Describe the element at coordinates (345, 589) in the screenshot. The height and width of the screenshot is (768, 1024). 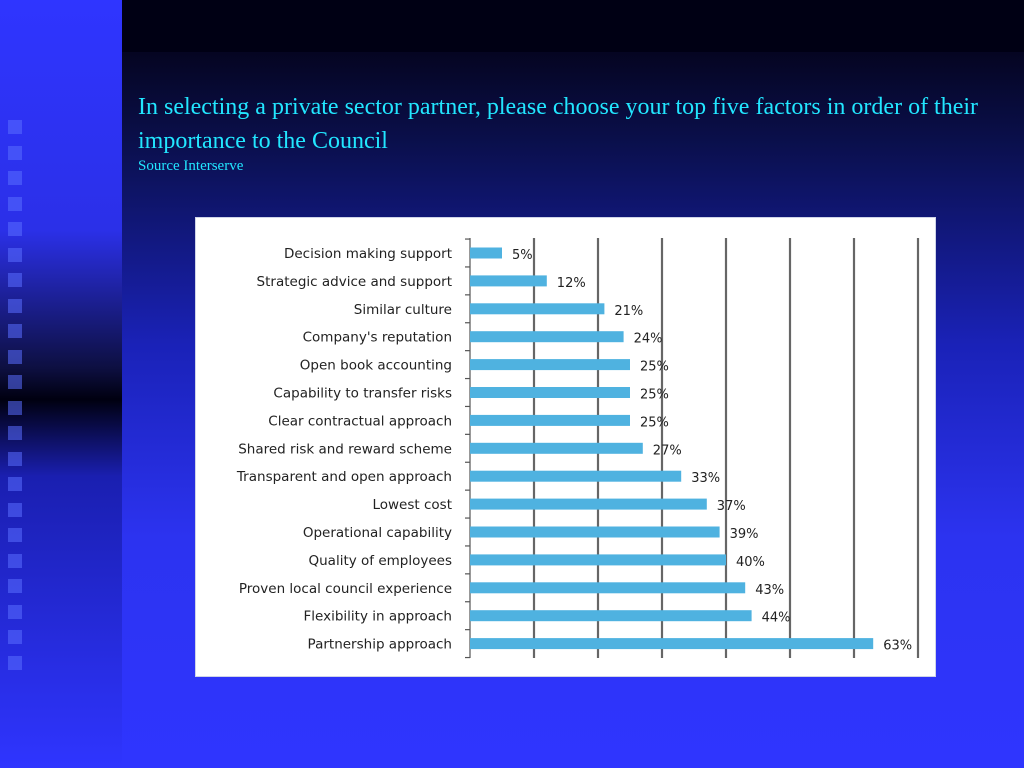
I see `category-label: Proven local council experience` at that location.